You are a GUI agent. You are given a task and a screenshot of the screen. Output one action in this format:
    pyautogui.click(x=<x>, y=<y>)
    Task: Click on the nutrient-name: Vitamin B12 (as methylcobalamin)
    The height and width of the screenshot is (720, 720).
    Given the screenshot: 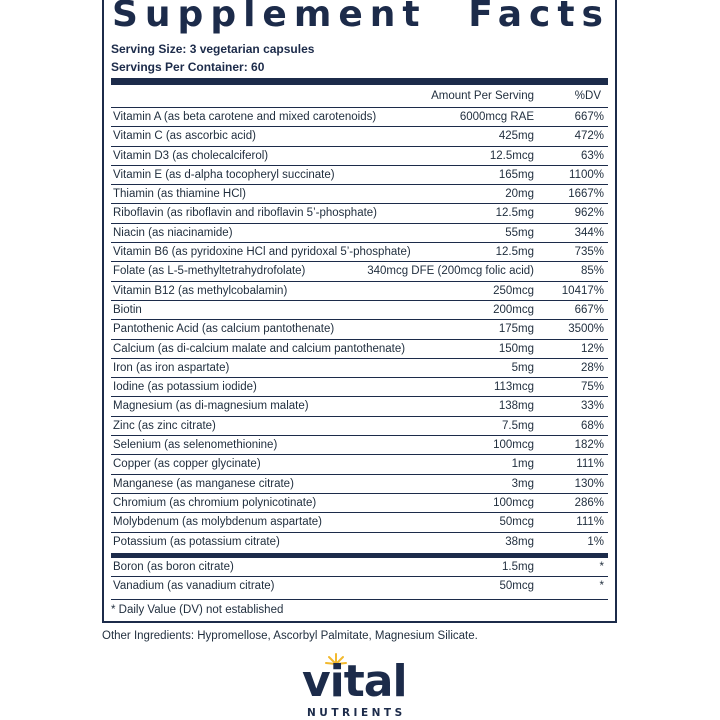 What is the action you would take?
    pyautogui.click(x=200, y=290)
    